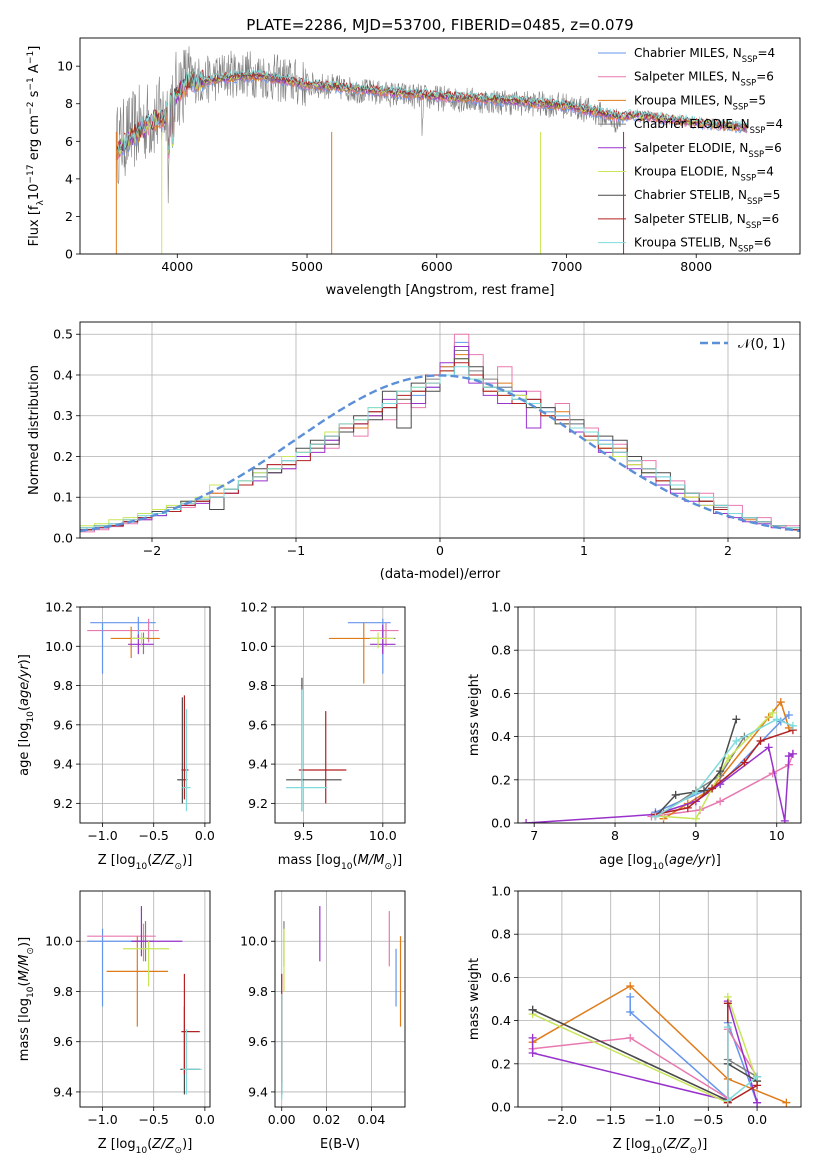  Describe the element at coordinates (258, 991) in the screenshot. I see `y-tick-label: 9.8` at that location.